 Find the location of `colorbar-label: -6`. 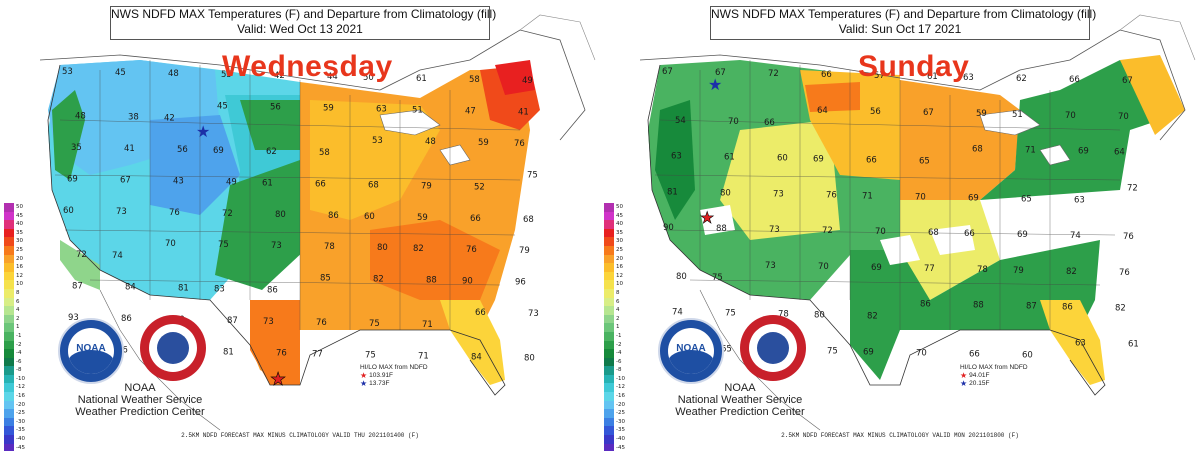

colorbar-label: -6 is located at coordinates (619, 361).